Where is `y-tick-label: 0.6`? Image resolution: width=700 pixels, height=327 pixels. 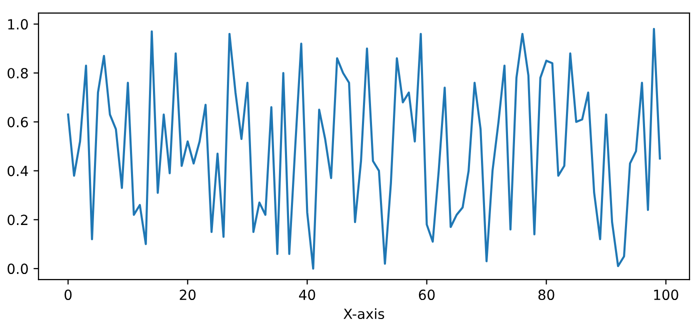
y-tick-label: 0.6 is located at coordinates (18, 122).